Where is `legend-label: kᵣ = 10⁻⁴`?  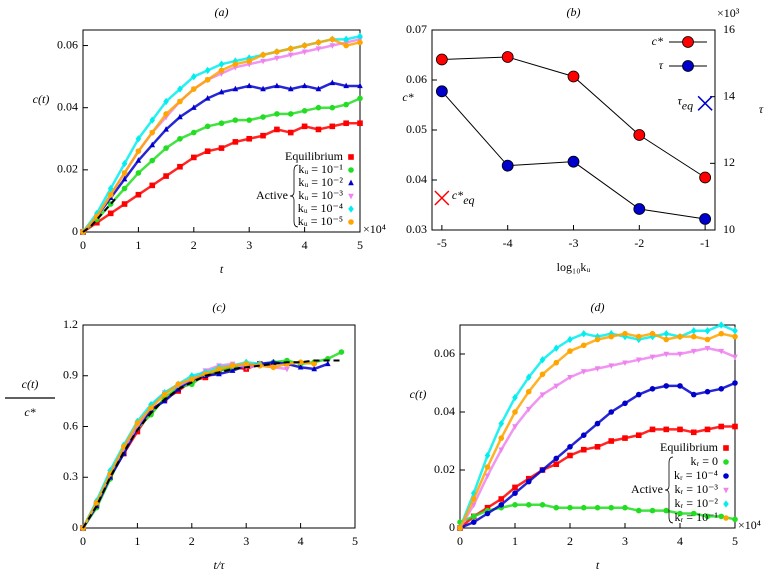 legend-label: kᵣ = 10⁻⁴ is located at coordinates (696, 475).